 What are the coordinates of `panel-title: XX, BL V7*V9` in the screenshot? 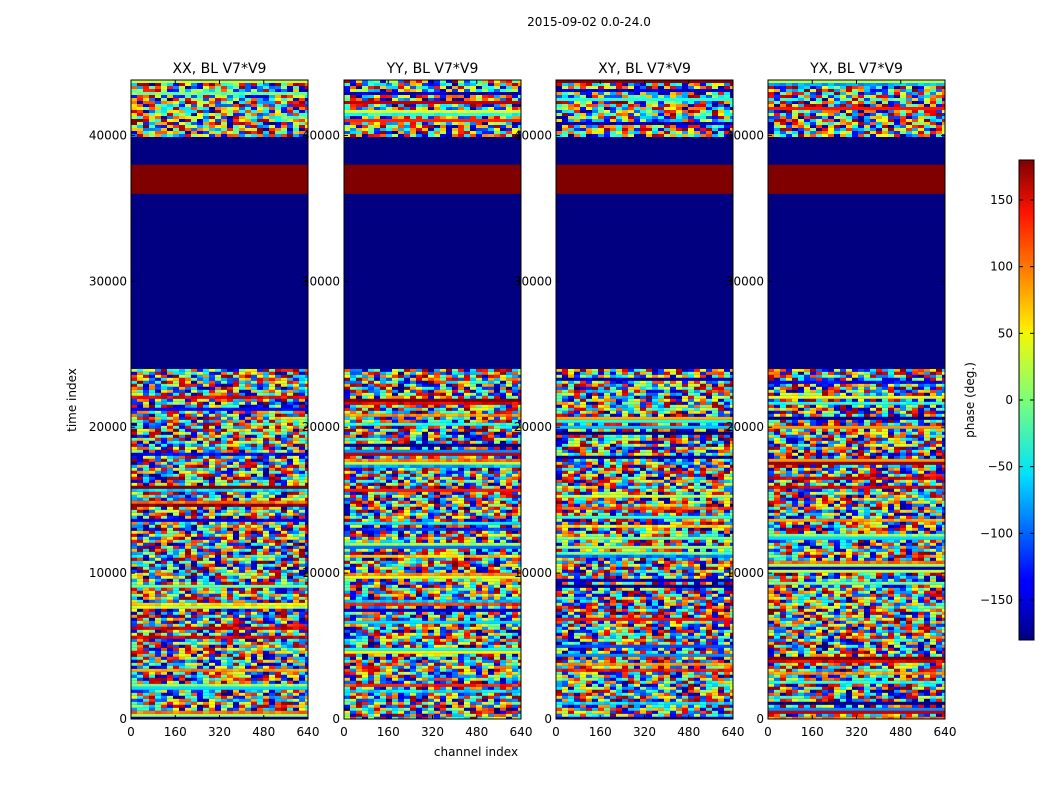 It's located at (220, 69).